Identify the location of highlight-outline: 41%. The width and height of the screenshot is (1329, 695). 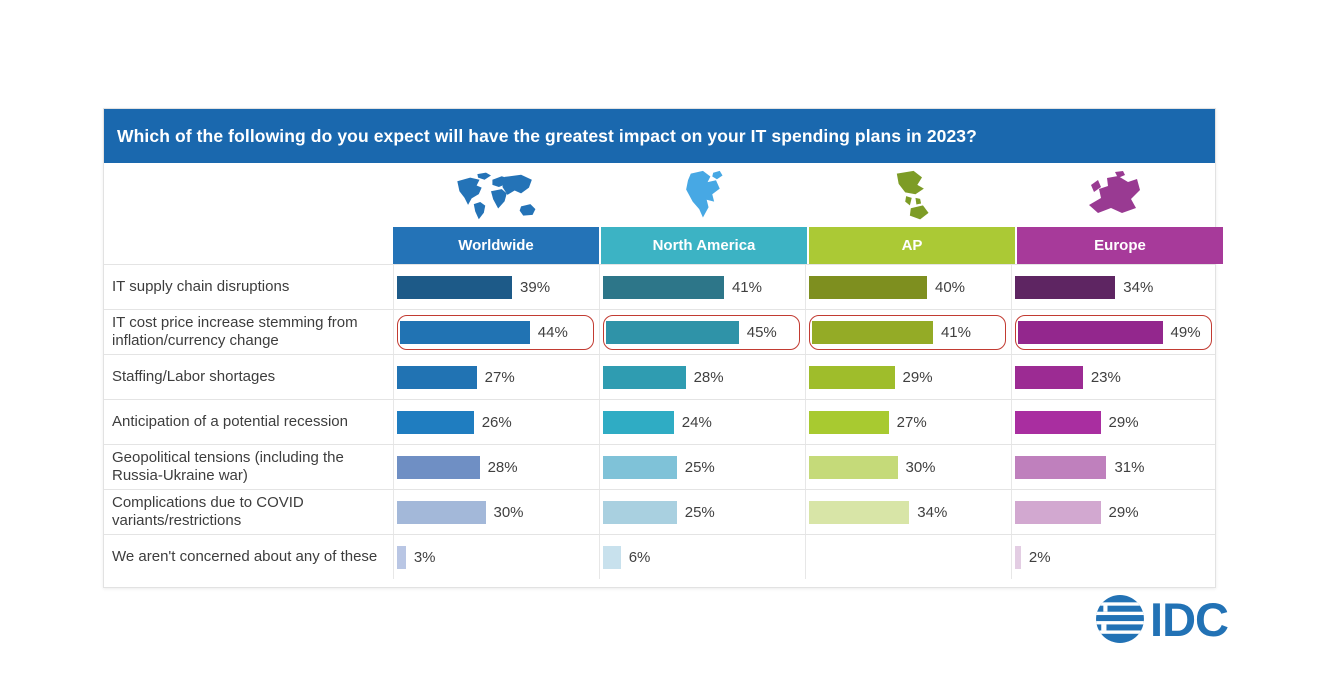
(907, 332).